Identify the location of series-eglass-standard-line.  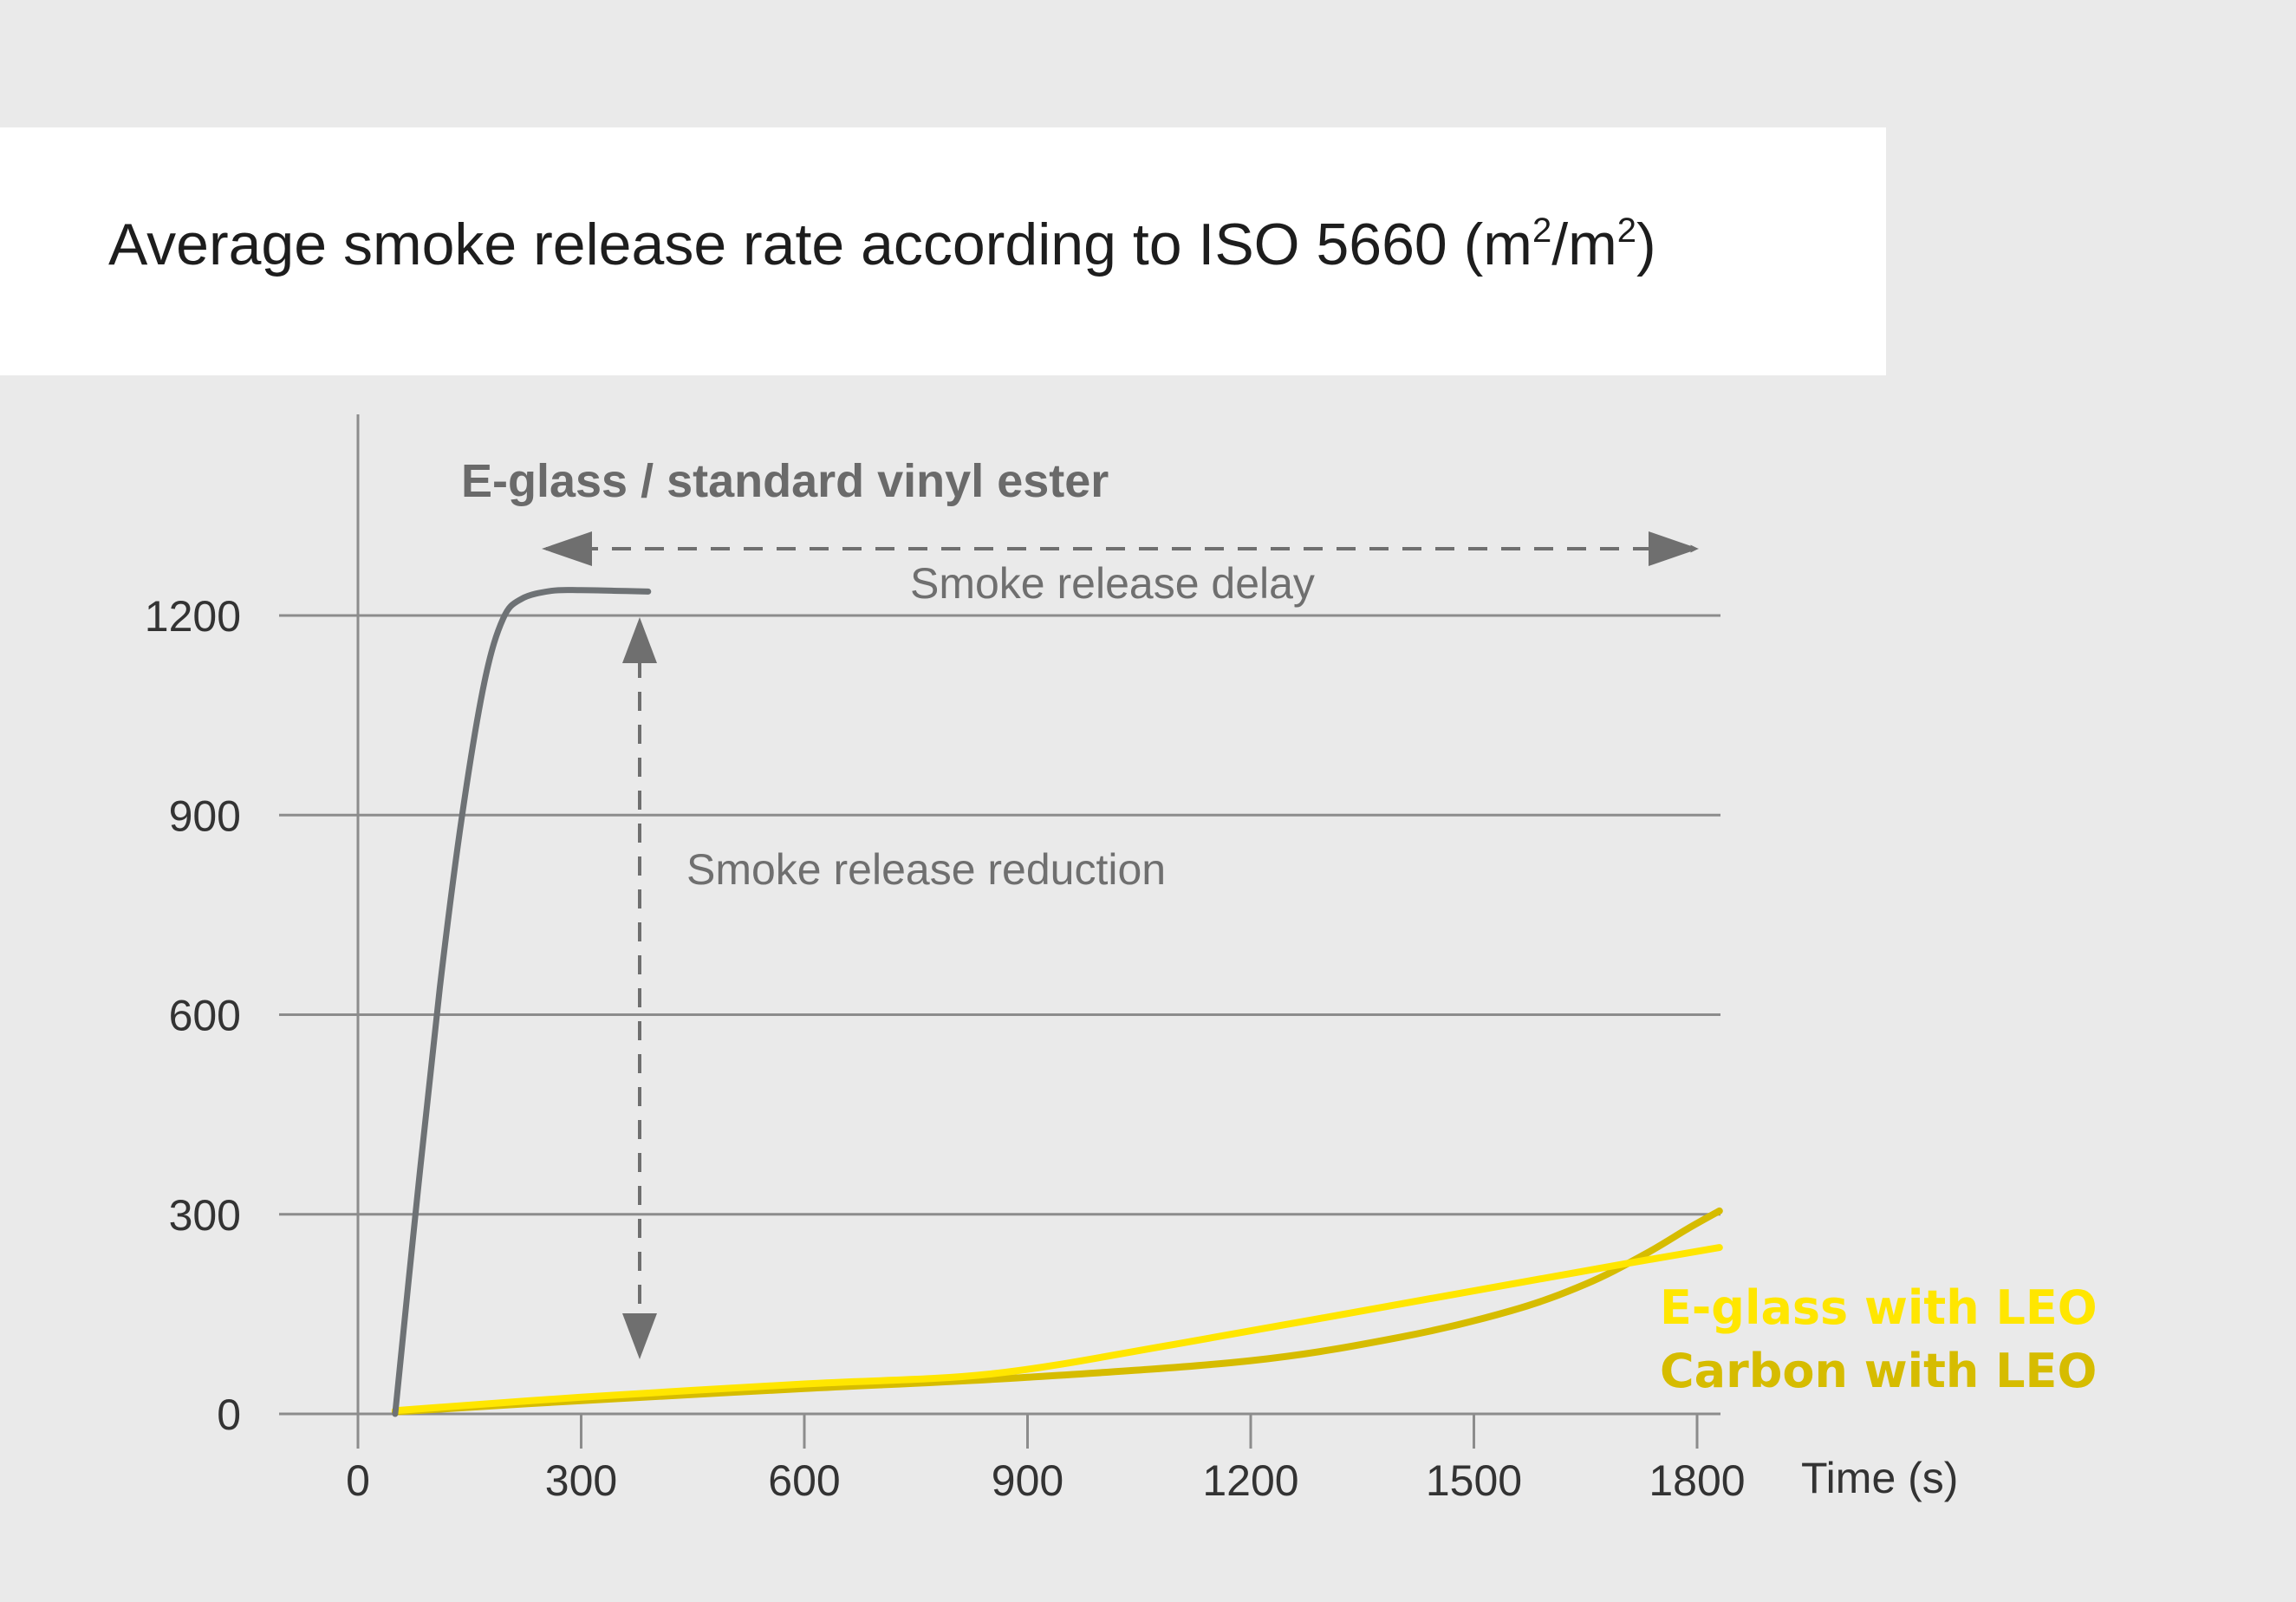
(522, 1002).